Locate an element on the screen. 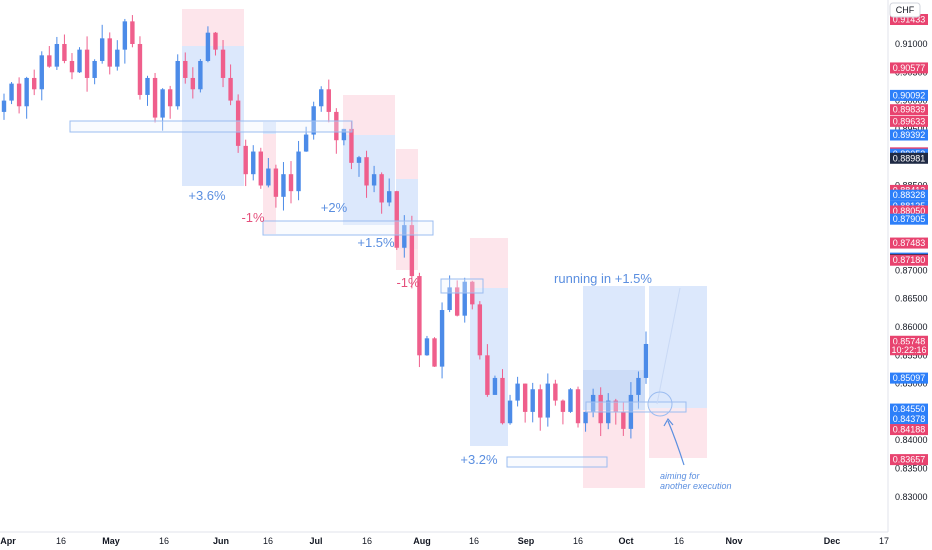 The width and height of the screenshot is (932, 550). y-tick-label: 0.85500 is located at coordinates (911, 355).